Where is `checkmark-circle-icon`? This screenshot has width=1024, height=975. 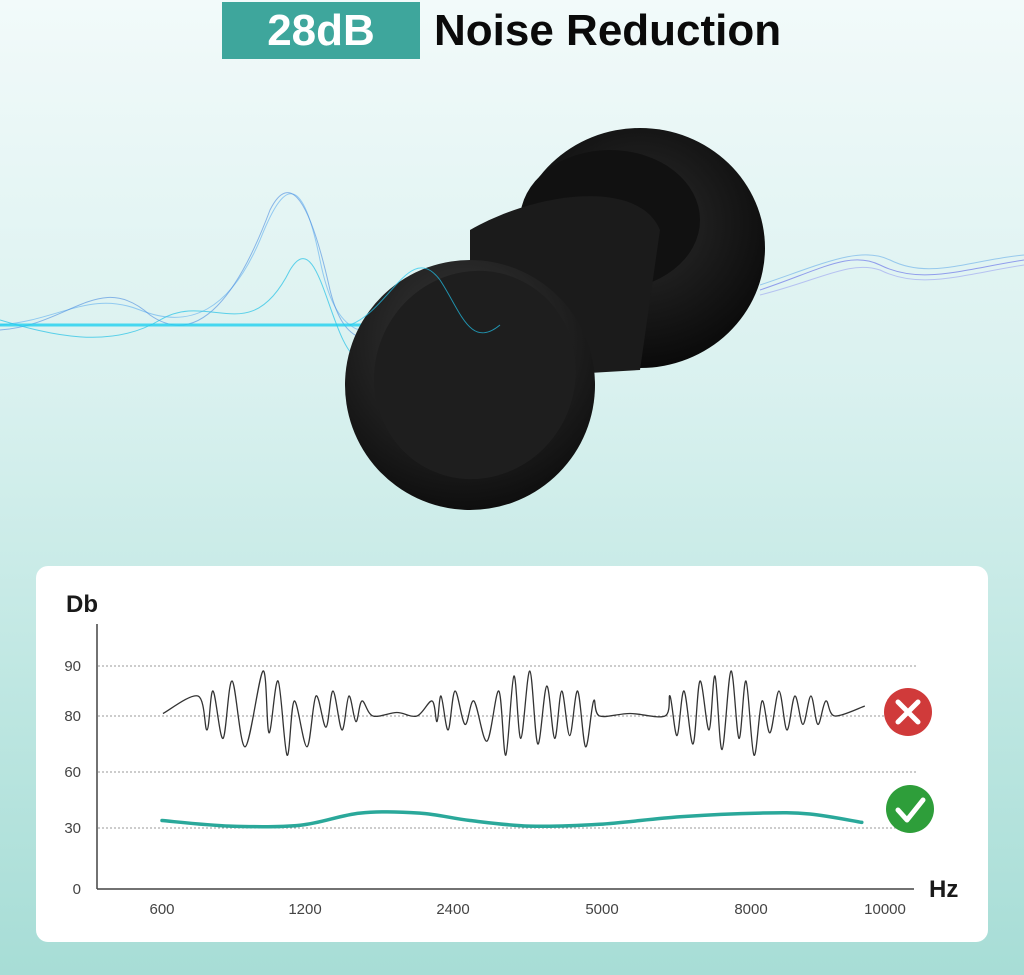
checkmark-circle-icon is located at coordinates (910, 809).